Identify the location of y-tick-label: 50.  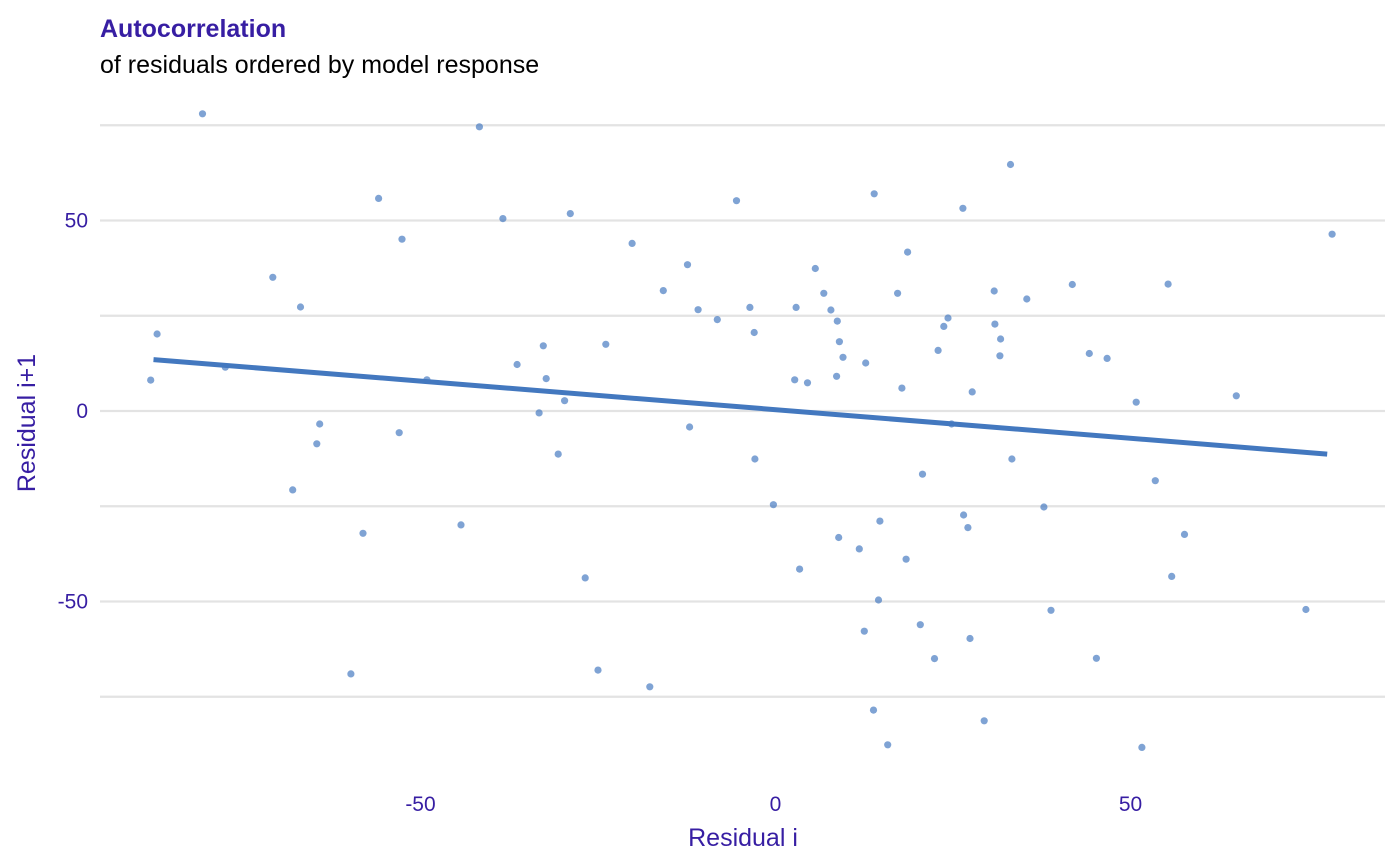
(76, 221).